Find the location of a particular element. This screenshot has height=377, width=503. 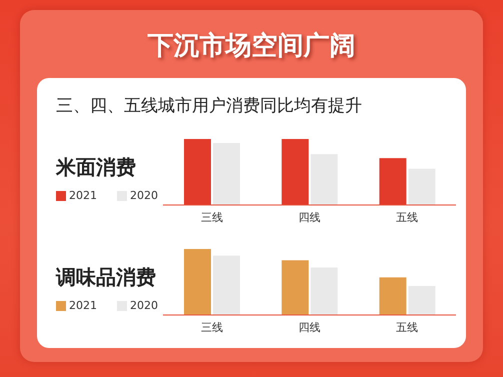

text: 三、四、五线城市用户消费同比均有提升 is located at coordinates (209, 106).